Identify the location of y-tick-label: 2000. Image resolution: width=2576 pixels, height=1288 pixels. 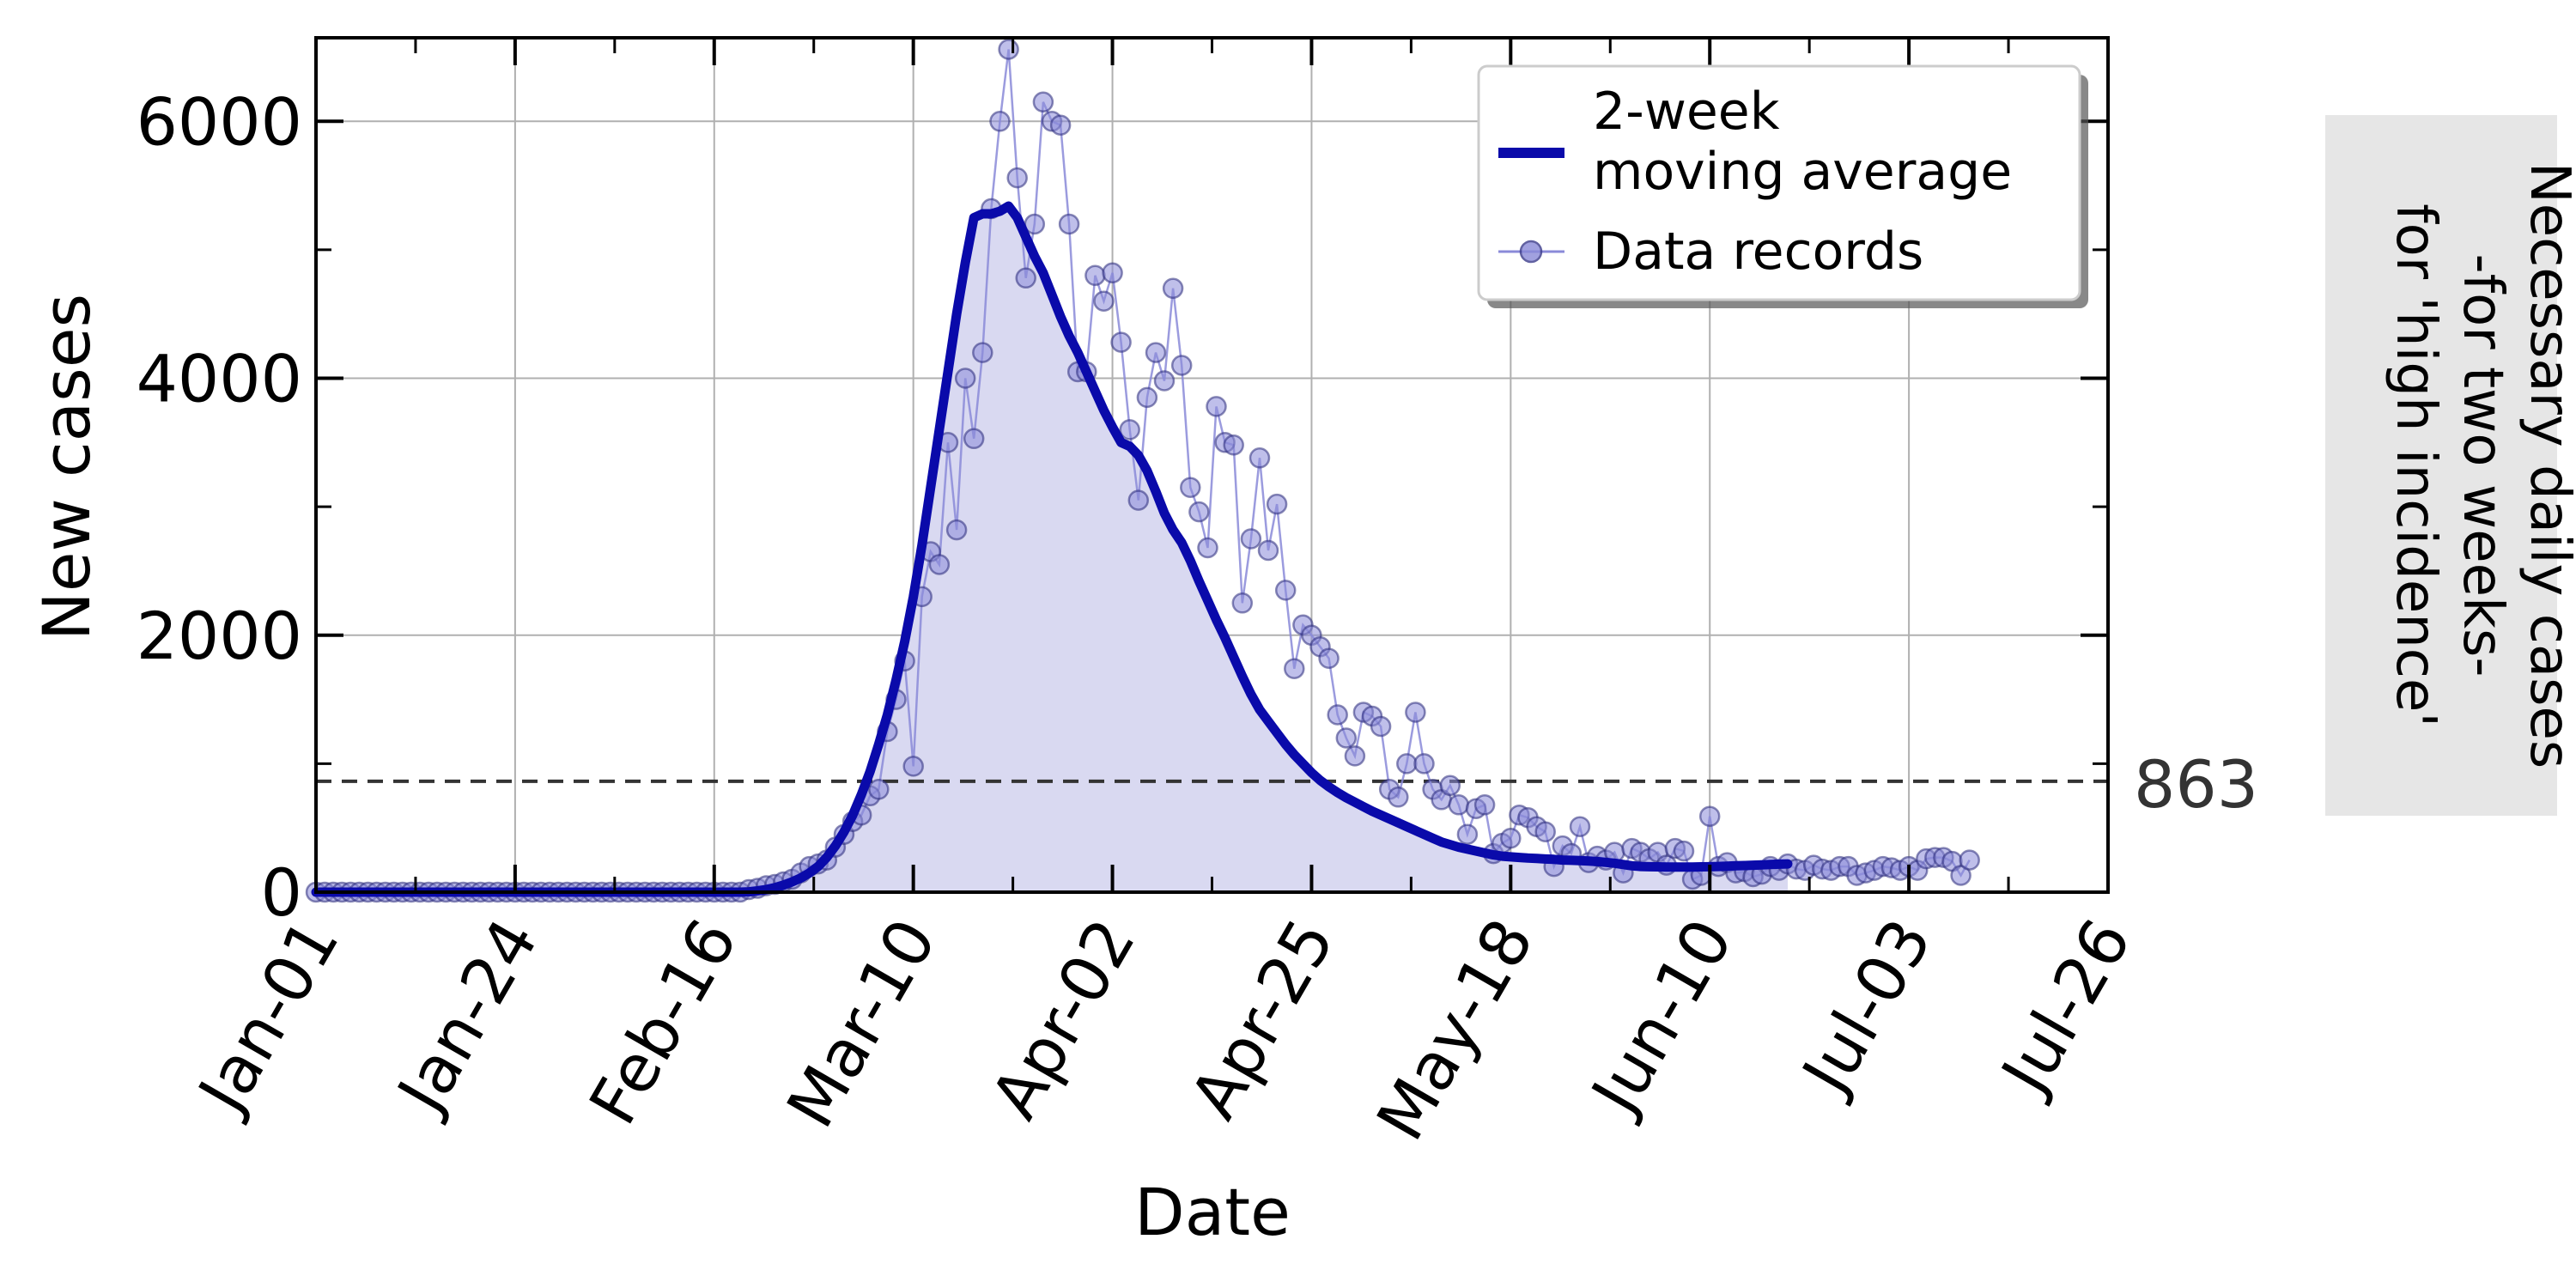
(219, 636).